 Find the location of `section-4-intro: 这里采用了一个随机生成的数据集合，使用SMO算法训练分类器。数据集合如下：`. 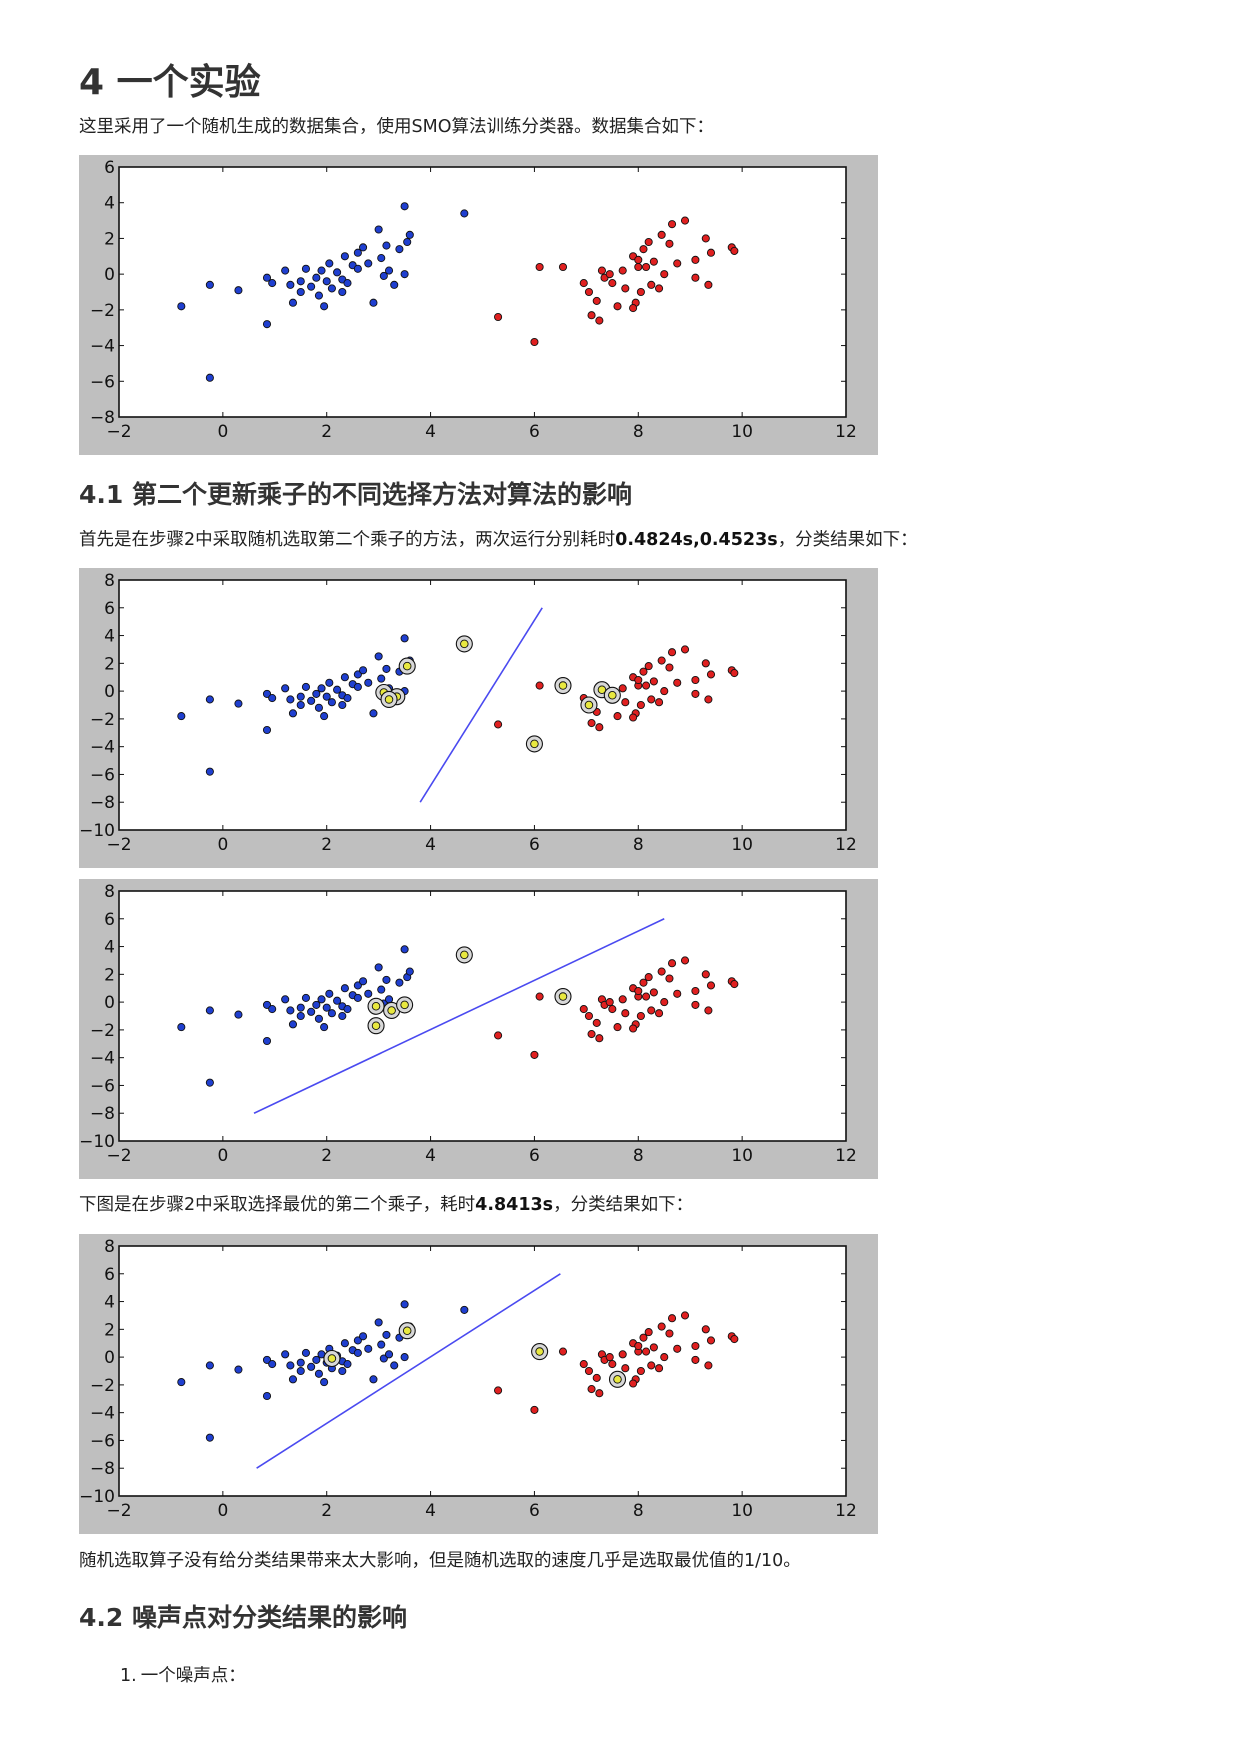

section-4-intro: 这里采用了一个随机生成的数据集合，使用SMO算法训练分类器。数据集合如下： is located at coordinates (396, 127).